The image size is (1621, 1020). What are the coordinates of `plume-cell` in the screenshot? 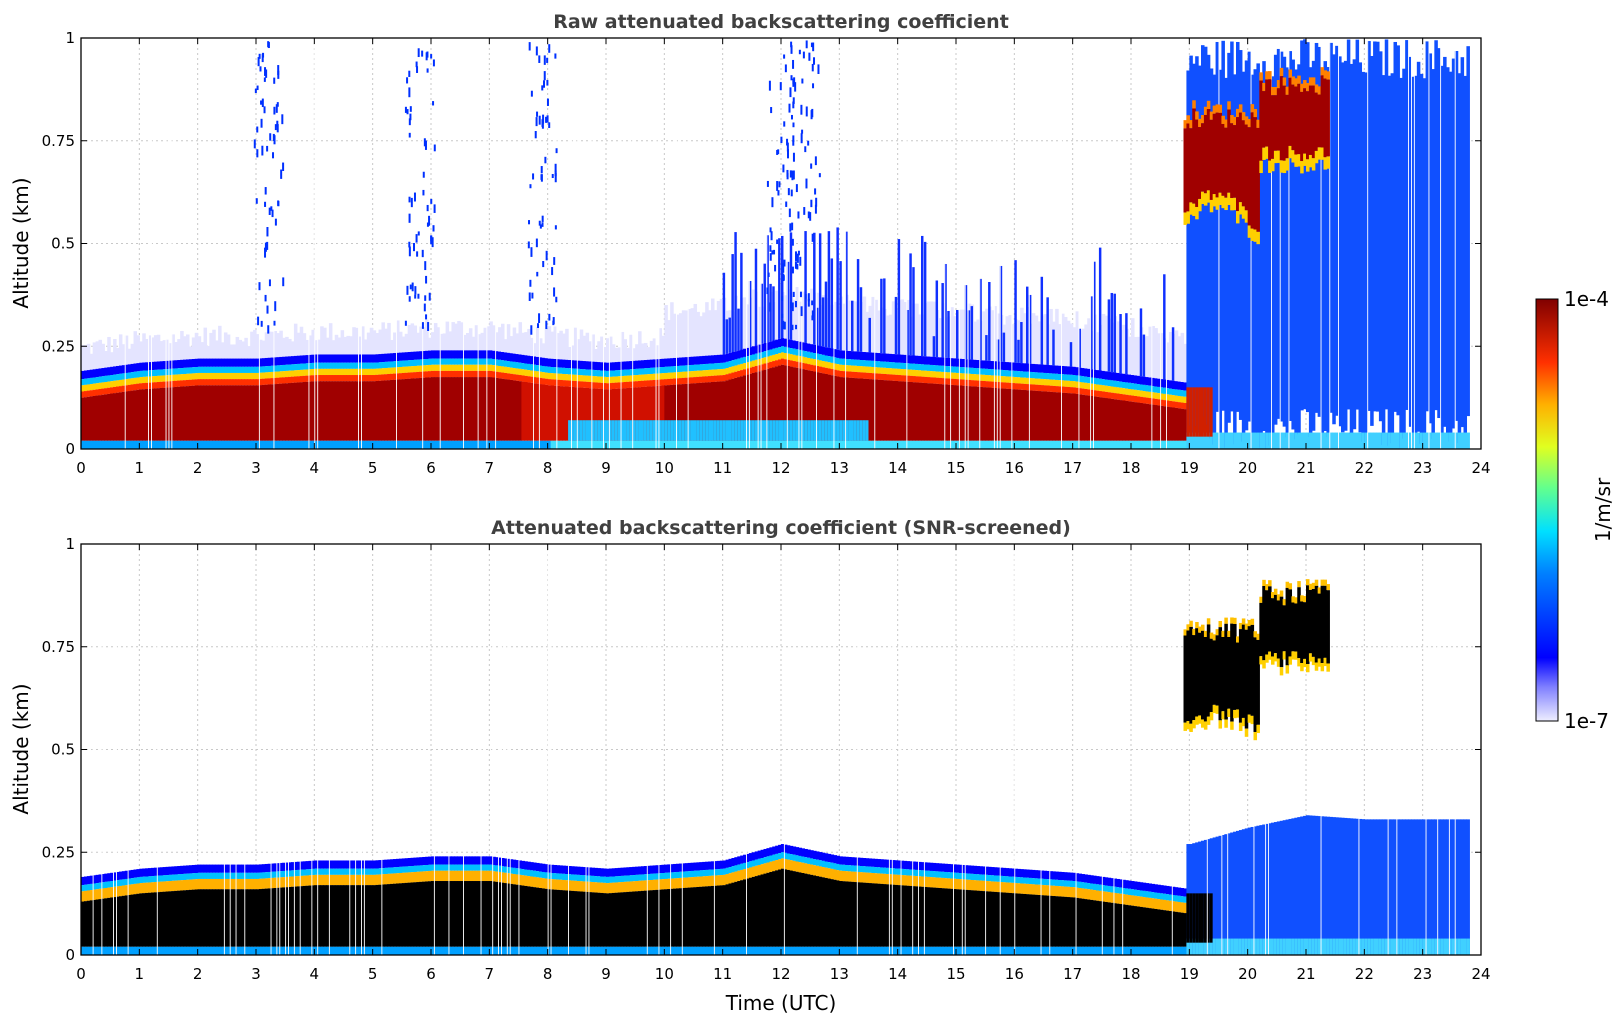 It's located at (729, 335).